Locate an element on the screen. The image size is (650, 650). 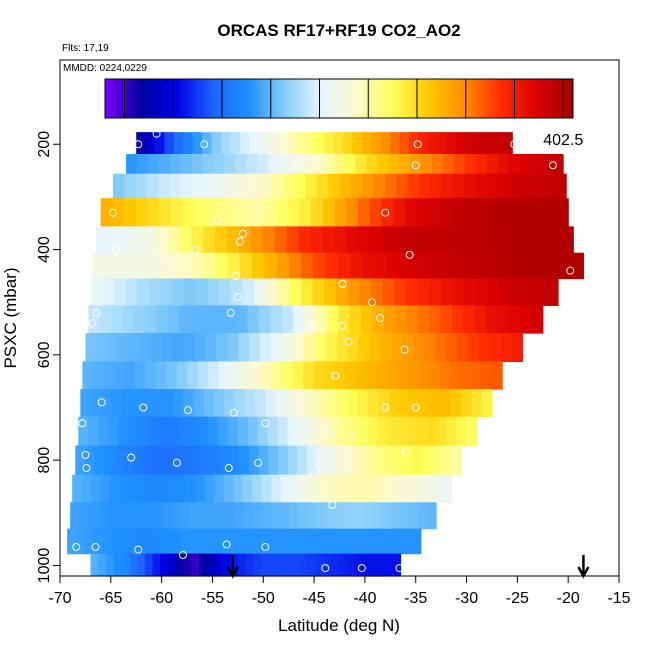
x-axis-label: Latitude (deg N) is located at coordinates (339, 625).